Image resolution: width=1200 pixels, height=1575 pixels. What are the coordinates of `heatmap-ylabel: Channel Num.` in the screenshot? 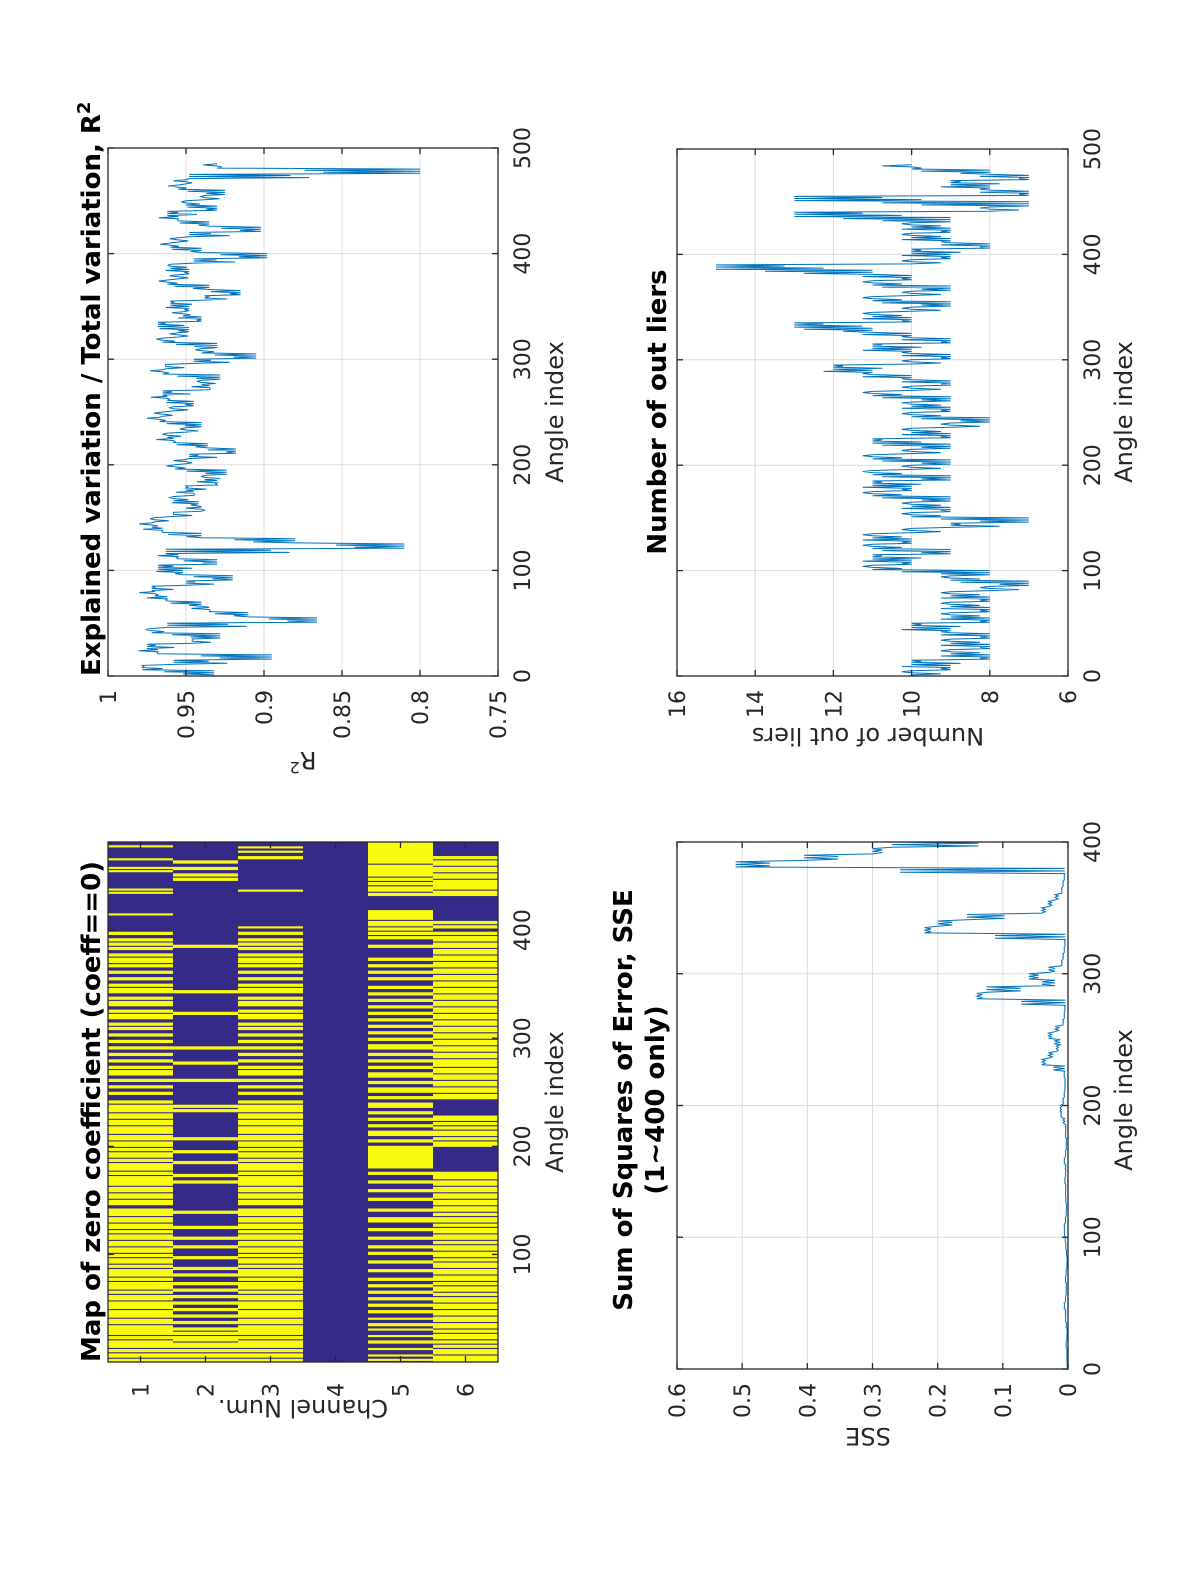 It's located at (303, 1408).